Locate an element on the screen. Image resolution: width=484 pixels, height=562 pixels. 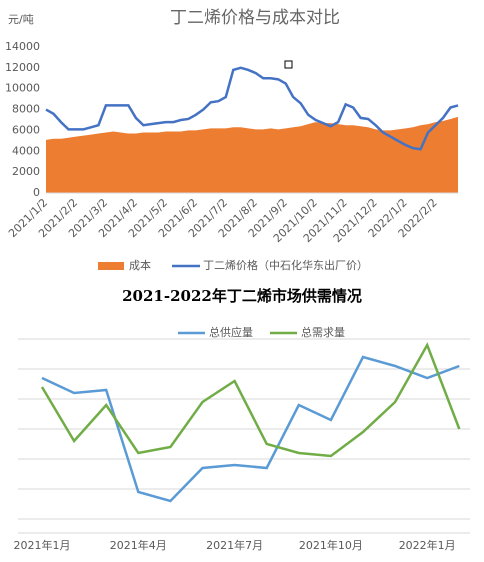
icon is located at coordinates (288, 64).